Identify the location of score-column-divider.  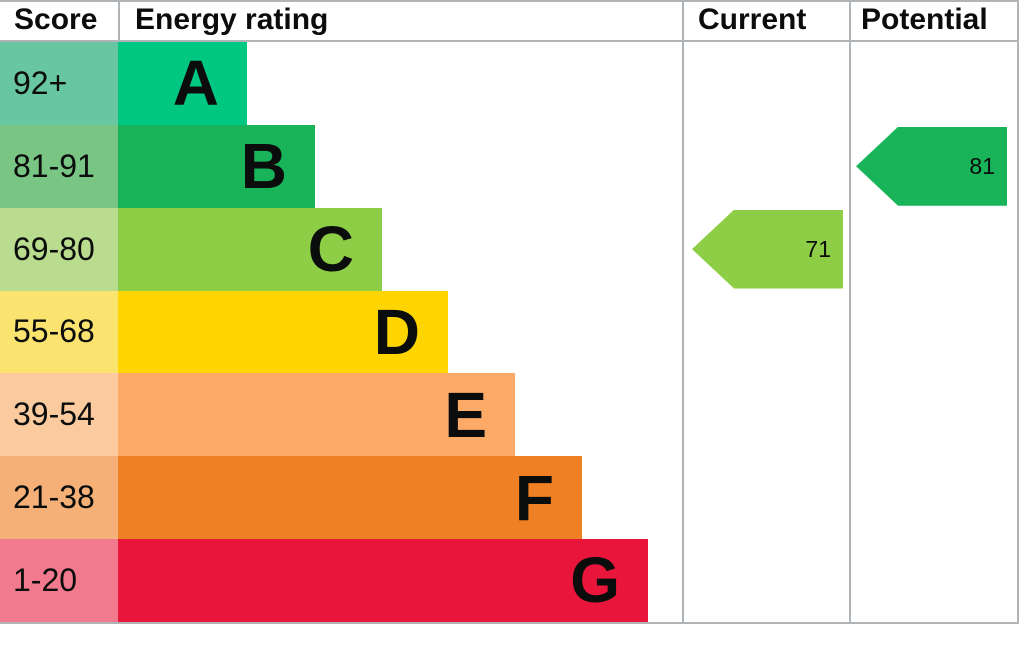
(119, 21).